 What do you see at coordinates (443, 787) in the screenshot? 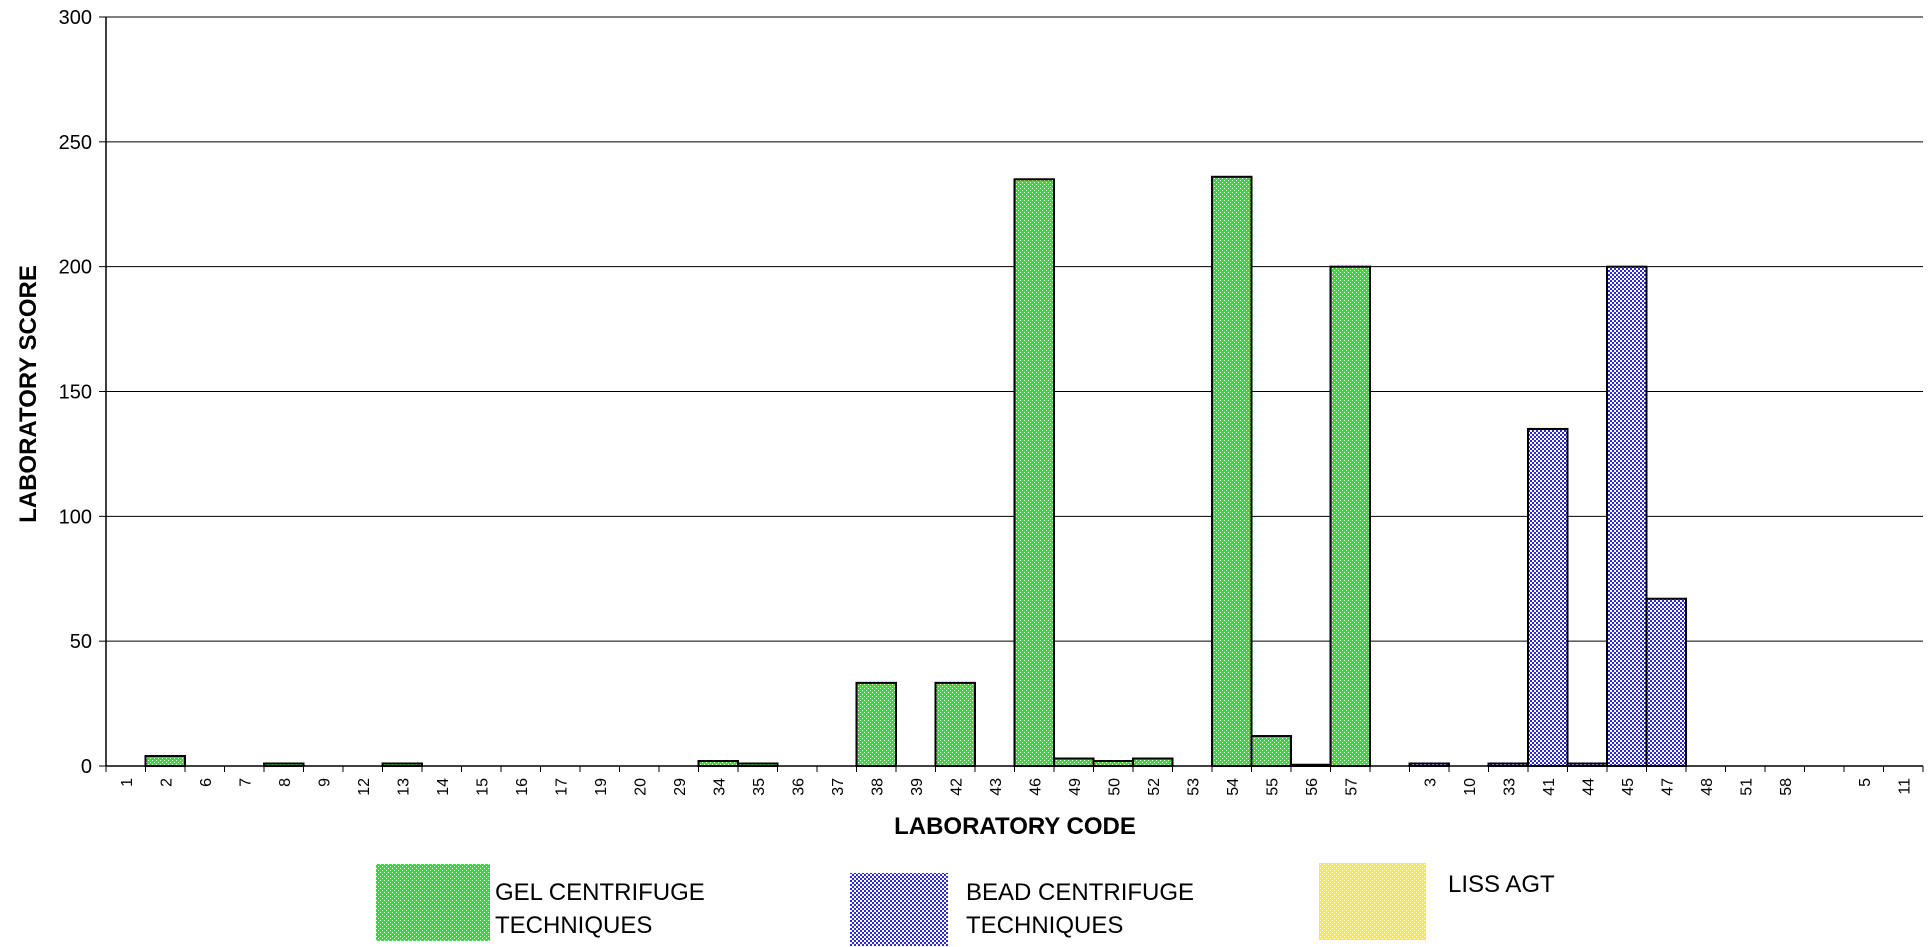
I see `x-tick-label: 14` at bounding box center [443, 787].